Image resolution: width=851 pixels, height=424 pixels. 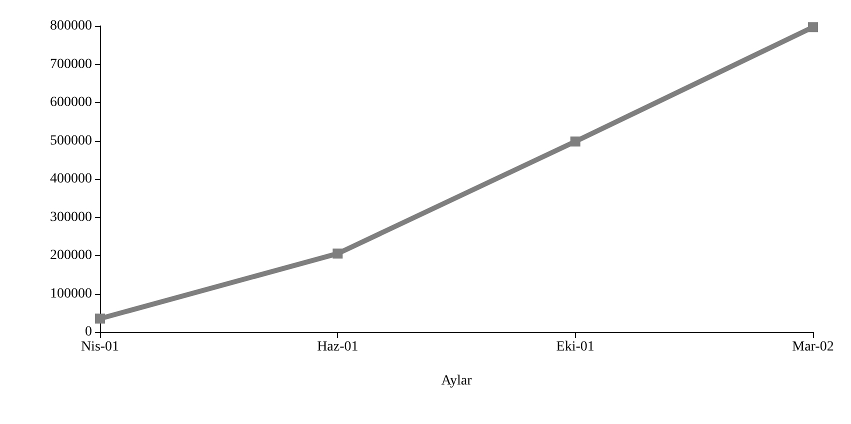 What do you see at coordinates (575, 347) in the screenshot?
I see `x-tick-label: Eki-01` at bounding box center [575, 347].